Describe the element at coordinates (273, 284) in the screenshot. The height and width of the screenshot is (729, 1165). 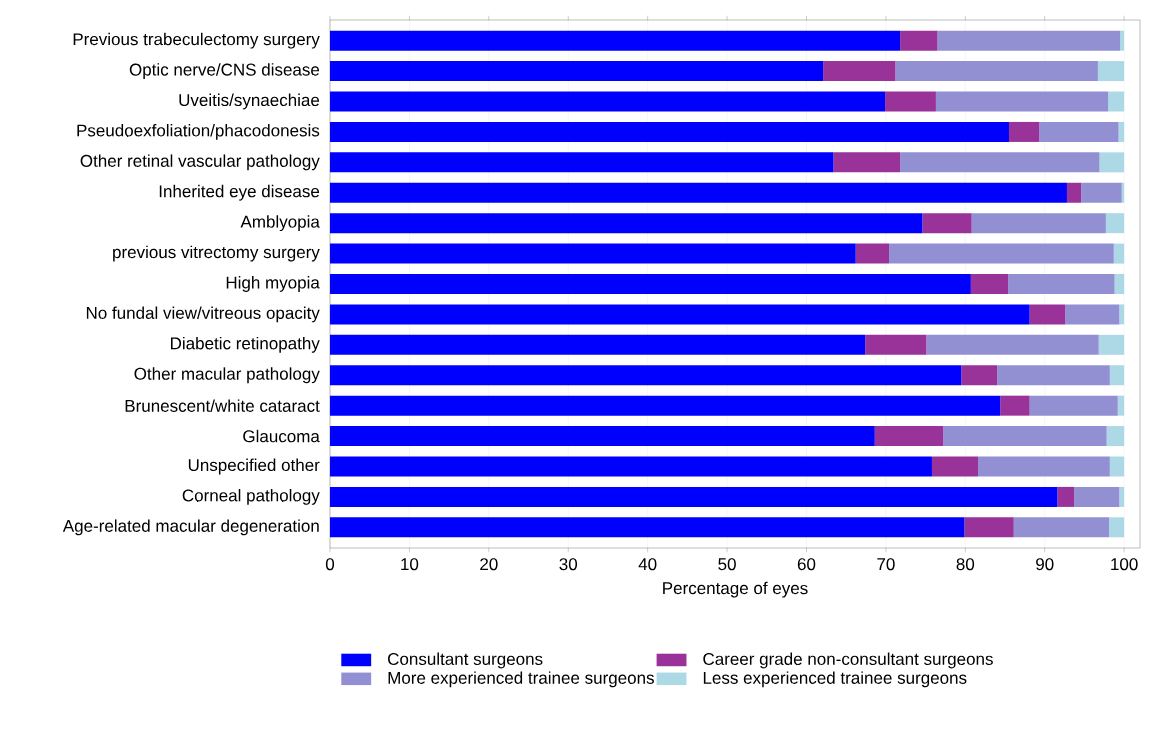
I see `y-tick-label: High myopia` at that location.